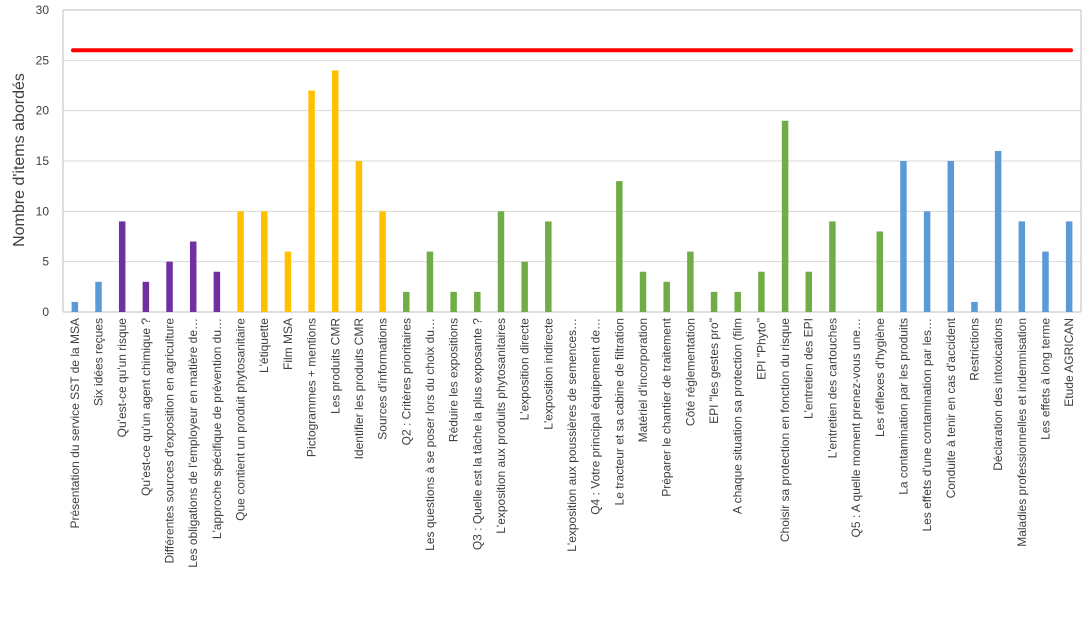  What do you see at coordinates (288, 344) in the screenshot?
I see `x-tick-label: Film MSA` at bounding box center [288, 344].